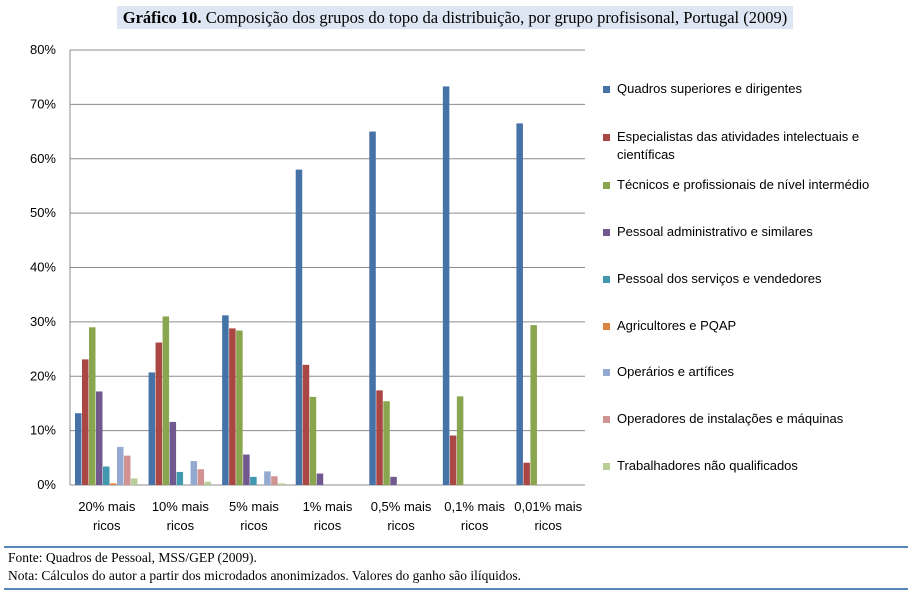 The image size is (910, 594). What do you see at coordinates (43, 430) in the screenshot?
I see `y-tick-label: 10%` at bounding box center [43, 430].